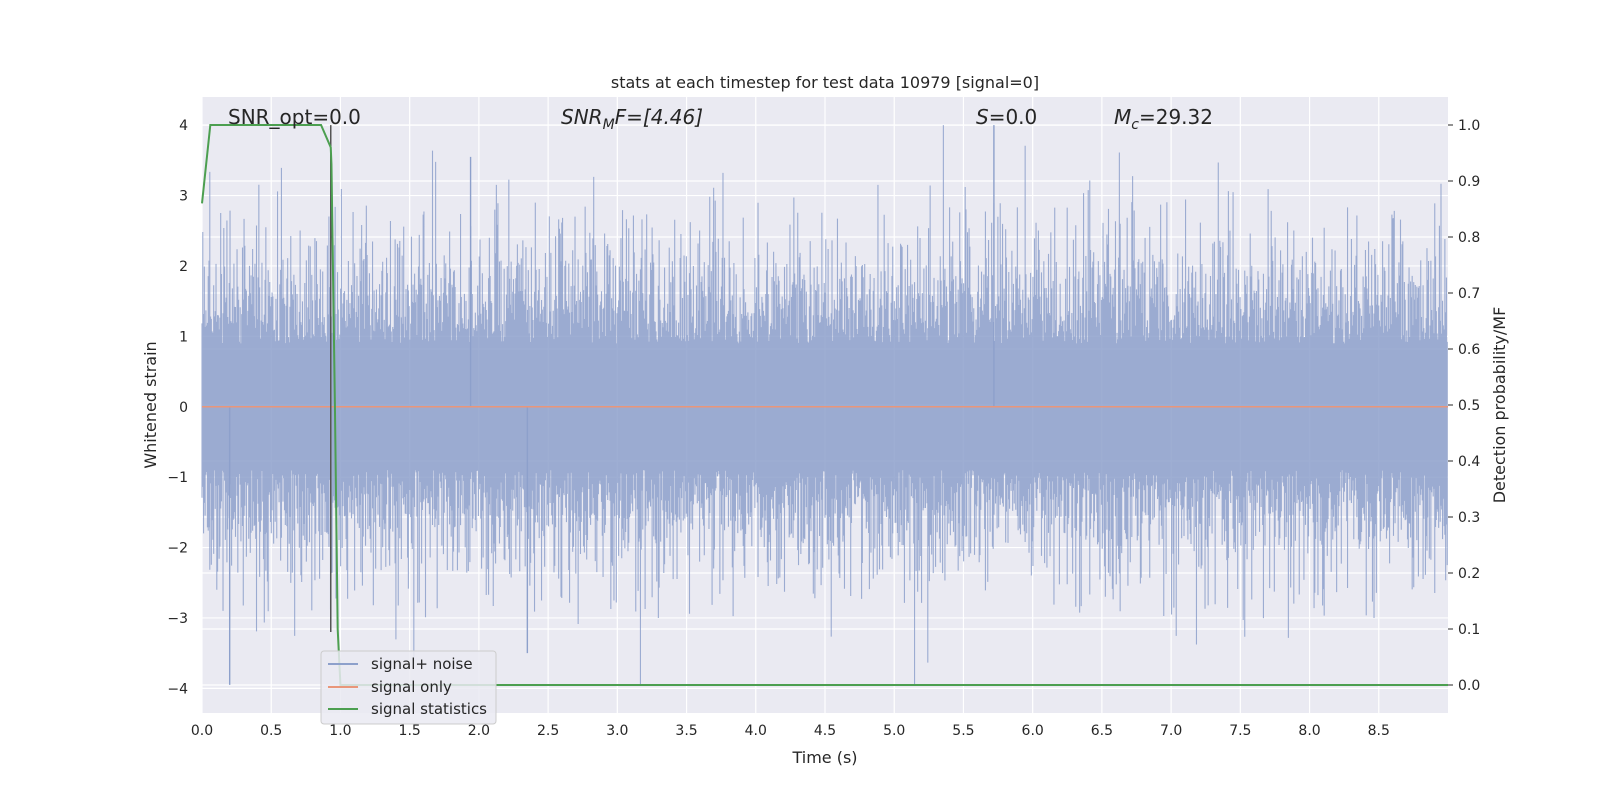 Image resolution: width=1600 pixels, height=800 pixels. I want to click on legend-box, so click(408, 687).